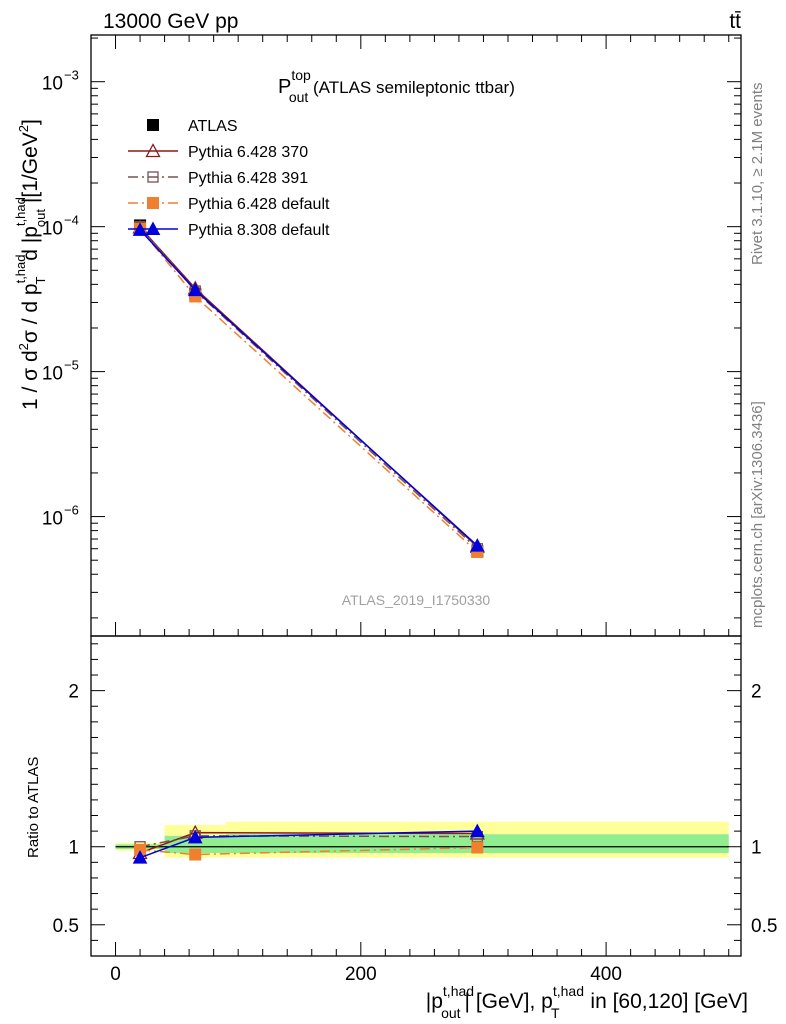 The width and height of the screenshot is (786, 1024). Describe the element at coordinates (764, 926) in the screenshot. I see `ratio-tick-label-right: 0.5` at that location.